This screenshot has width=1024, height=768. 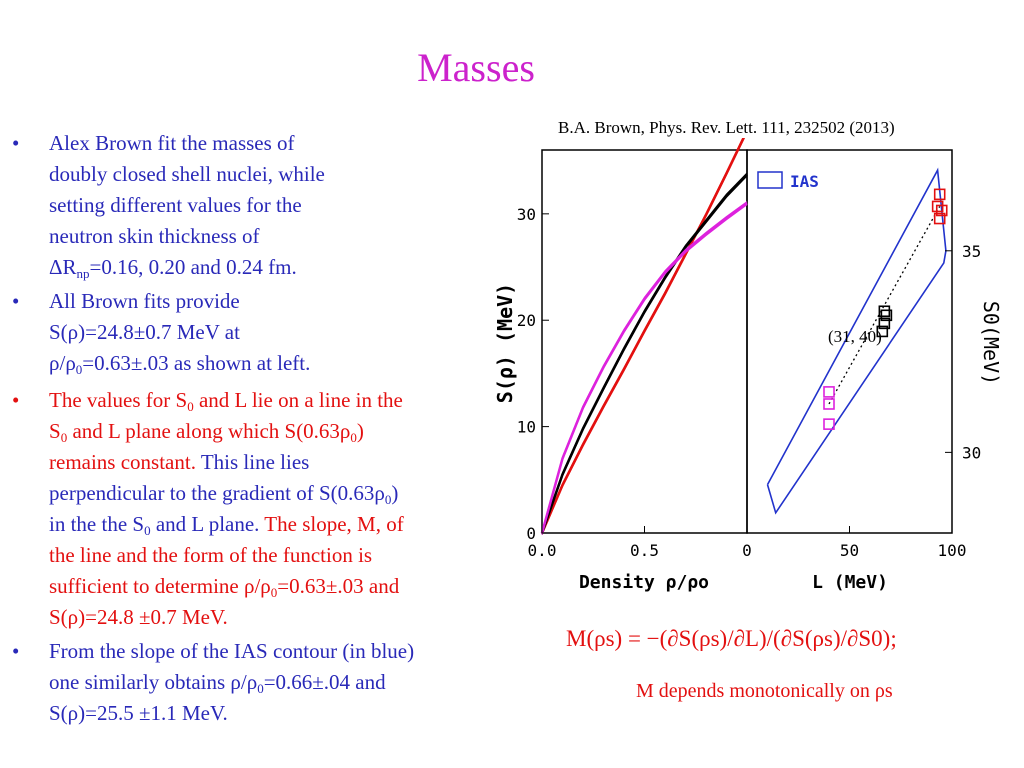 I want to click on bullet-line: neutron skin thickness of, so click(x=154, y=236).